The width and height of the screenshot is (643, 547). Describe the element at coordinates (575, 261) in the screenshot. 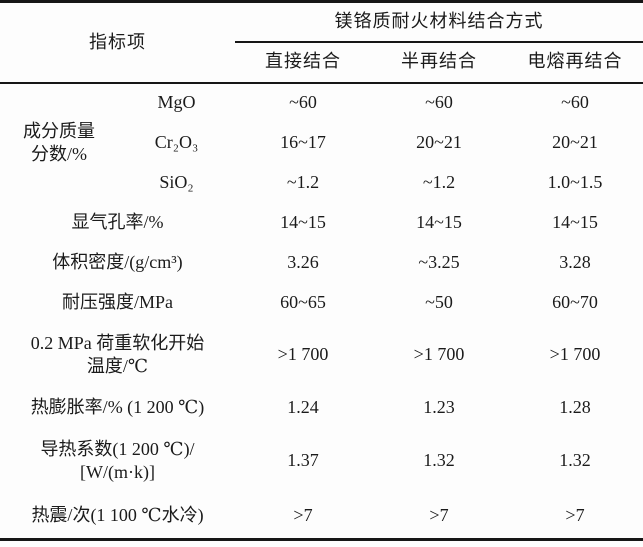

I see `cell-value: 3.28` at that location.